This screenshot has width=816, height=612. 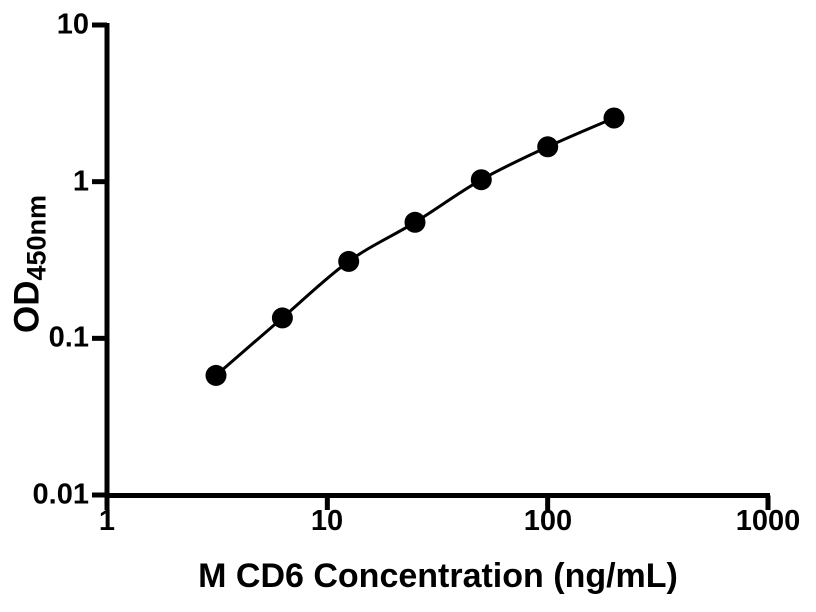 What do you see at coordinates (548, 521) in the screenshot?
I see `x-axis-tick-label-100: 100` at bounding box center [548, 521].